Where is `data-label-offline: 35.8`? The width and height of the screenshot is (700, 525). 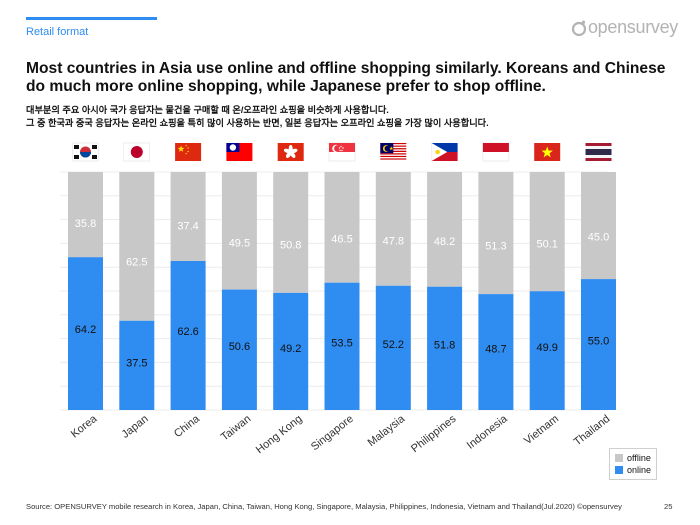
data-label-offline: 35.8 is located at coordinates (85, 224).